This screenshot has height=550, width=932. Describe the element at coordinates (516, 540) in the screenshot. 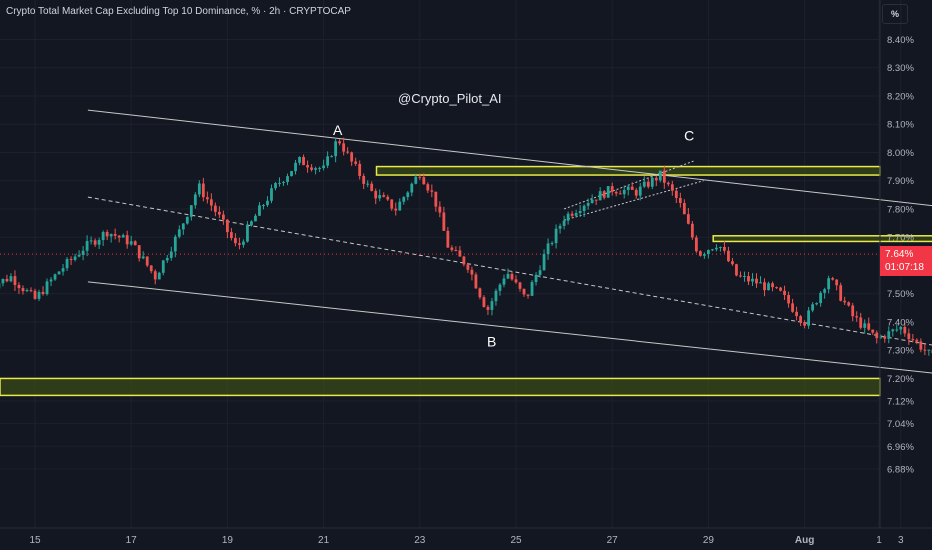

I see `time-tick-label: 25` at that location.